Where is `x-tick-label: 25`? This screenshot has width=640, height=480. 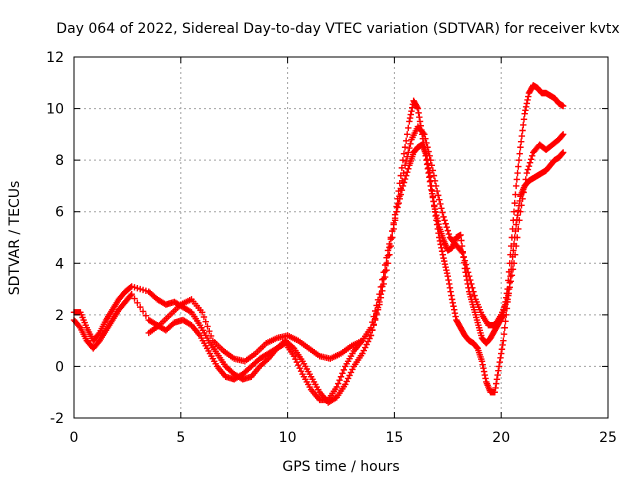
x-tick-label: 25 is located at coordinates (608, 438).